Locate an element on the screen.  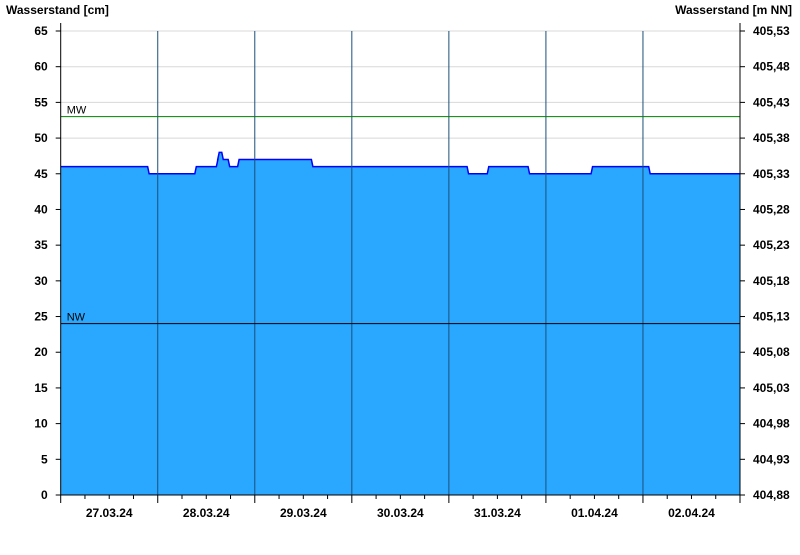
reference-label-mw: MW is located at coordinates (77, 111).